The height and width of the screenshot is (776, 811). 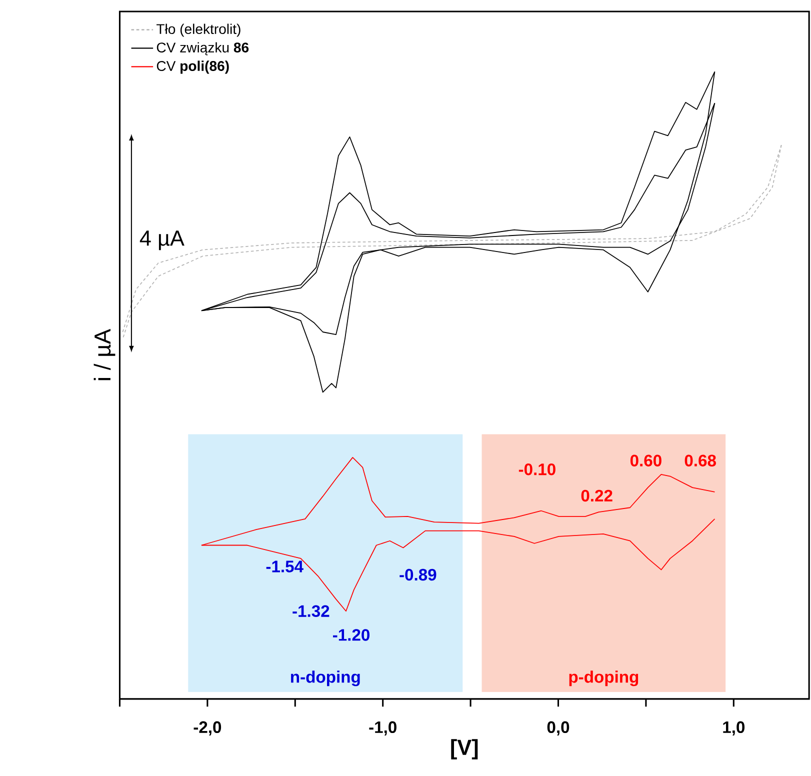 I want to click on annotation: -1.20, so click(x=351, y=634).